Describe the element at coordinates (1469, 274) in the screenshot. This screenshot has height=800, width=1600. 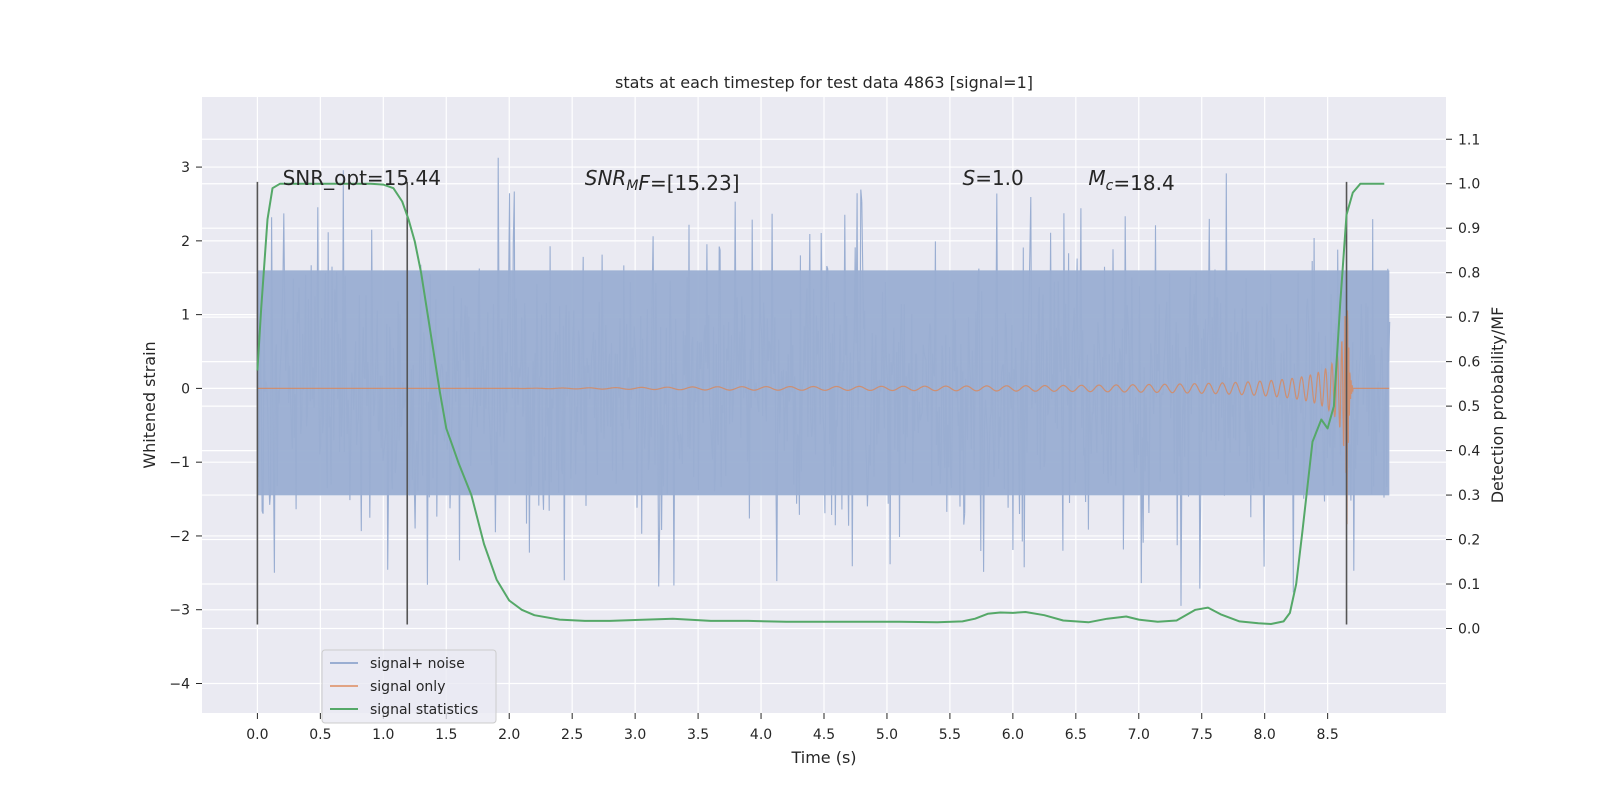
I see `y2-tick-label: 0.8` at that location.